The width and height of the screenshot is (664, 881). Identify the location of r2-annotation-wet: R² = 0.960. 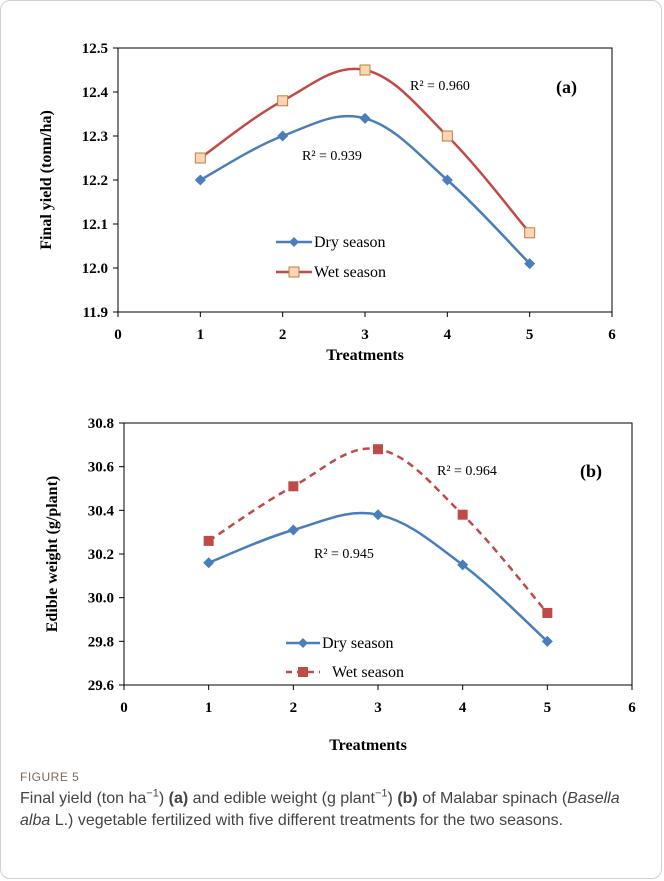
(440, 86).